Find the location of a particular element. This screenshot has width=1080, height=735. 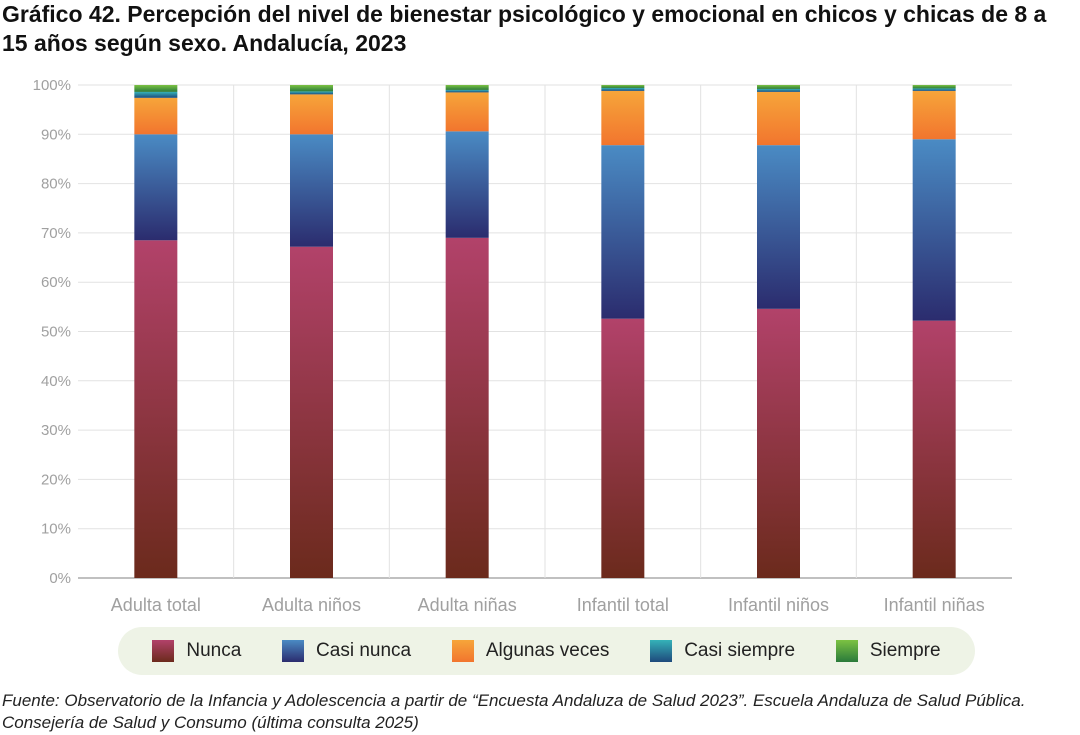

y-tick-label: 20% is located at coordinates (56, 479).